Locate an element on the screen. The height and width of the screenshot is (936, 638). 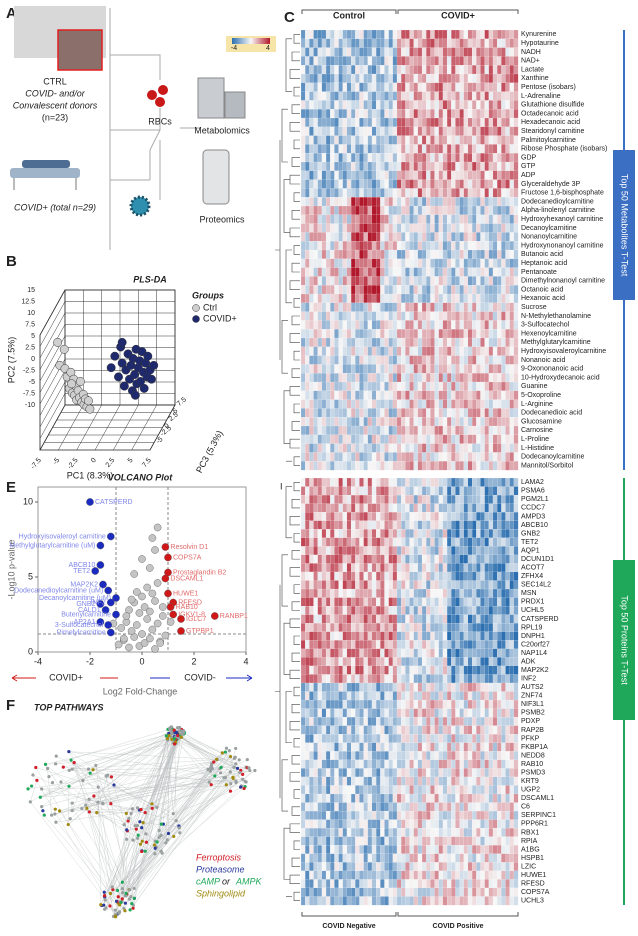
row-label: RPL19 is located at coordinates (532, 627).